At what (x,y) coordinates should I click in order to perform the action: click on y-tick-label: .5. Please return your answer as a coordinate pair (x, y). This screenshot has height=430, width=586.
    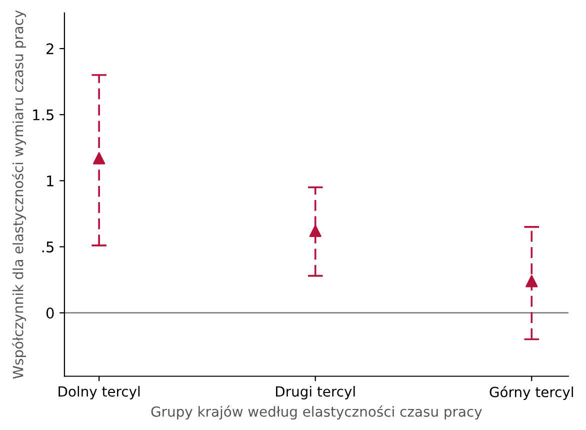
    Looking at the image, I should click on (48, 247).